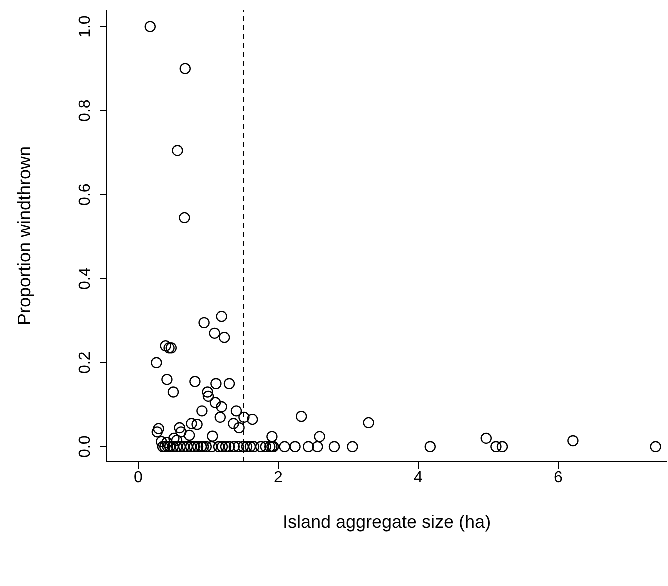 This screenshot has height=586, width=668. I want to click on y-tick-label: 0.6, so click(85, 195).